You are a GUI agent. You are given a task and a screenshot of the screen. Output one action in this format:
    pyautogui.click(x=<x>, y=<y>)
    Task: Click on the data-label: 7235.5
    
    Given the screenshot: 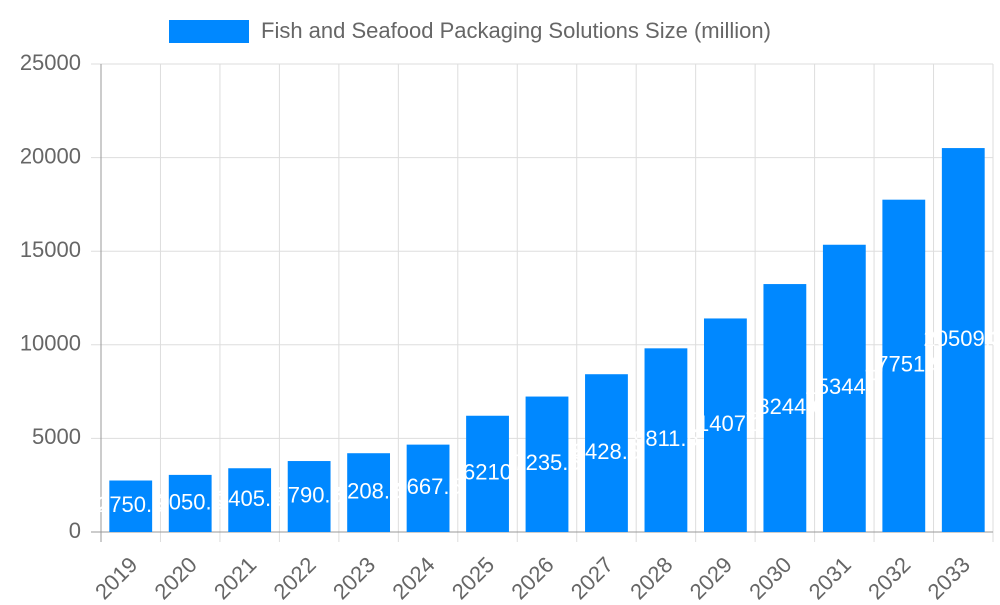 What is the action you would take?
    pyautogui.click(x=546, y=462)
    